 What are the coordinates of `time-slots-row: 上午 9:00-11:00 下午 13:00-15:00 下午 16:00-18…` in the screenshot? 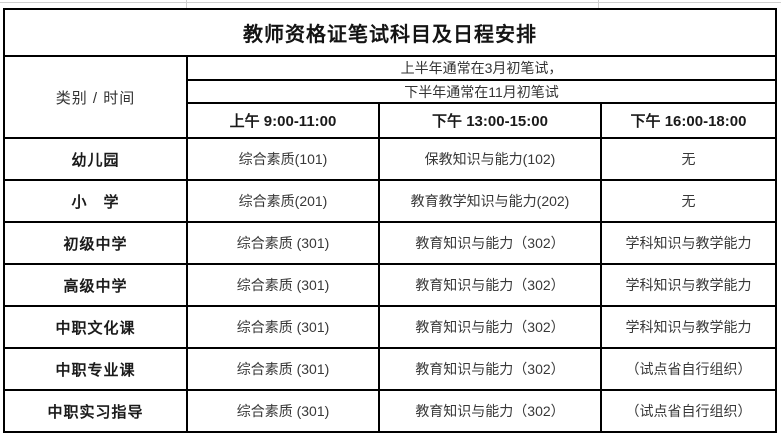 It's located at (390, 120).